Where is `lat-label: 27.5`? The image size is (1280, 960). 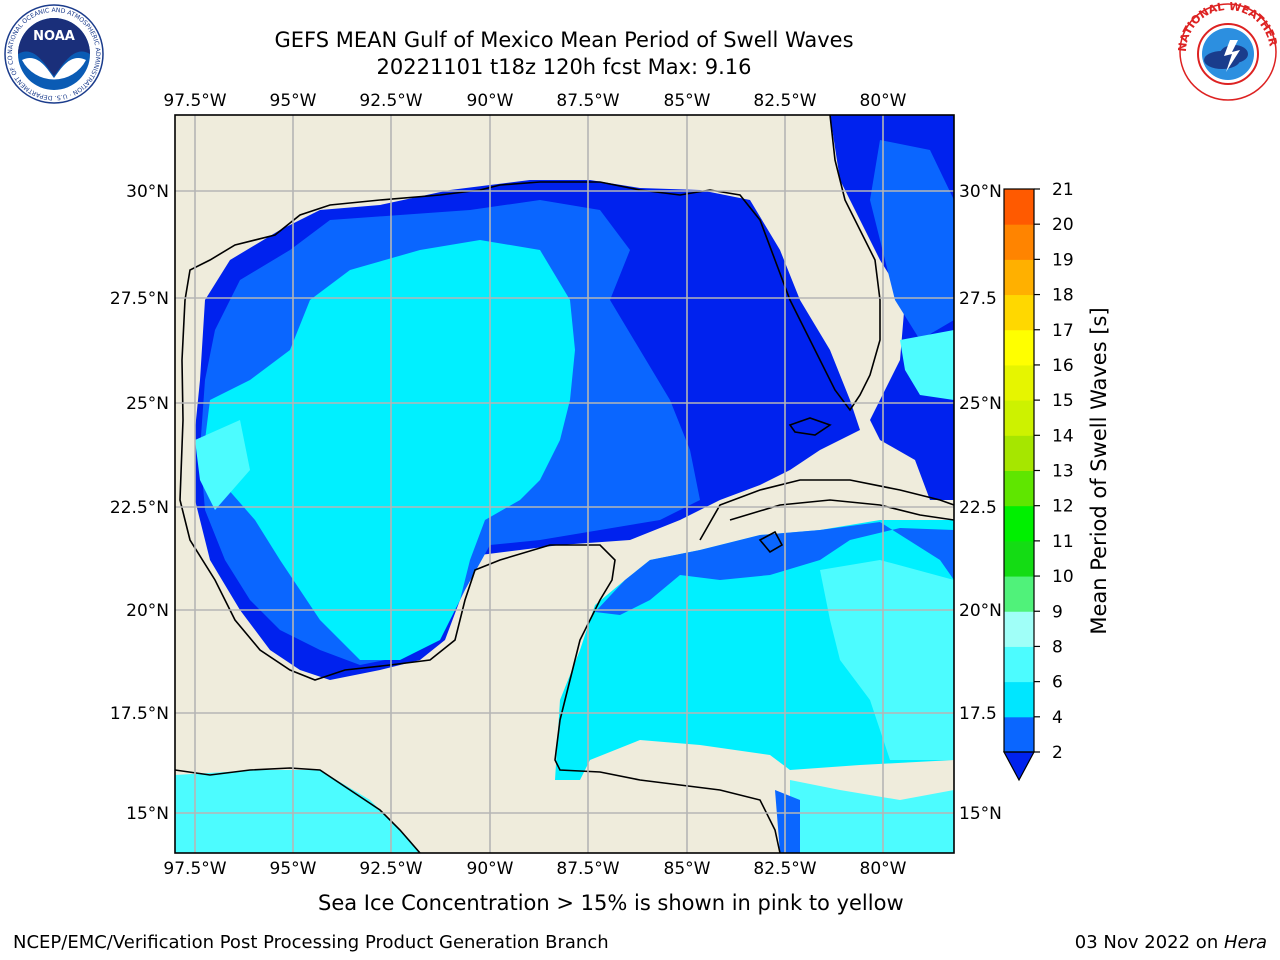 lat-label: 27.5 is located at coordinates (978, 299).